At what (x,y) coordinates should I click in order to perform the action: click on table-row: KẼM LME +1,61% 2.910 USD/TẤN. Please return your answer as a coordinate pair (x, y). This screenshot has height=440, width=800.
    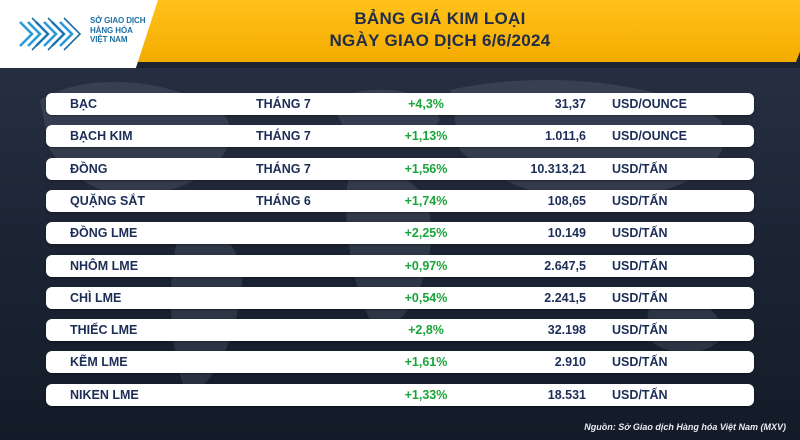
    Looking at the image, I should click on (400, 362).